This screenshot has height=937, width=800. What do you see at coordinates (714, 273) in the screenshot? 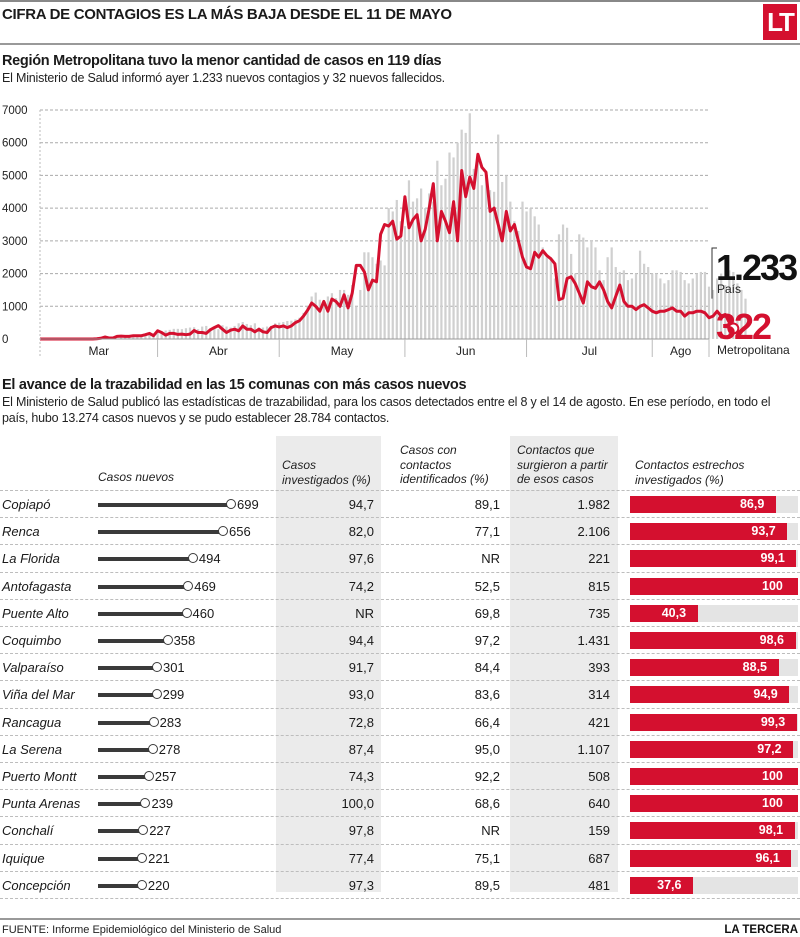
I see `pais-bracket` at bounding box center [714, 273].